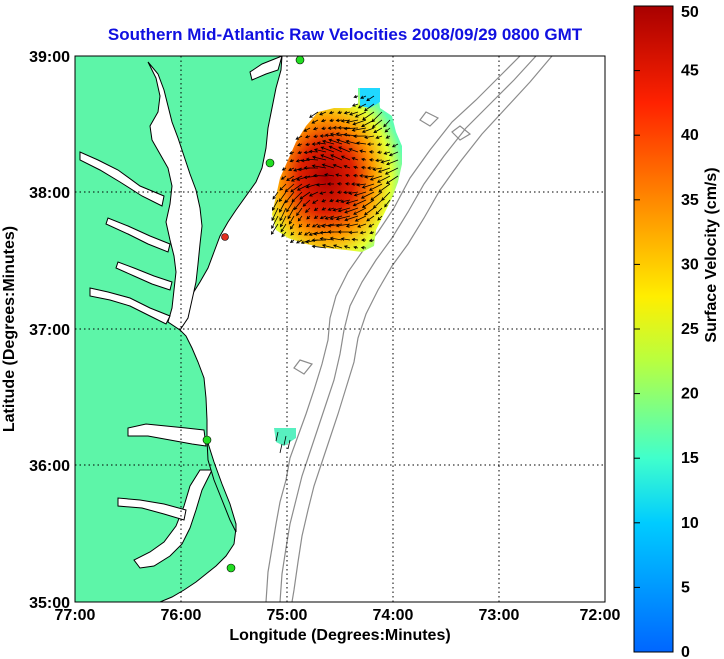 The width and height of the screenshot is (724, 659). Describe the element at coordinates (370, 98) in the screenshot. I see `velocity-color-field-north` at that location.